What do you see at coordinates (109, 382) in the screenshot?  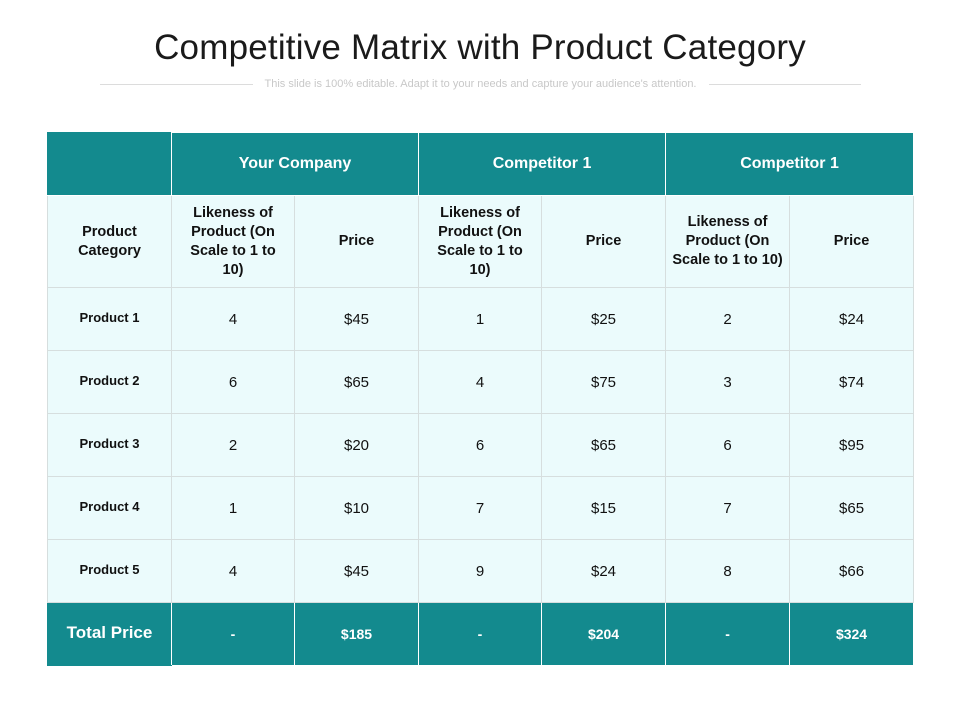 I see `row-label: Product 2` at bounding box center [109, 382].